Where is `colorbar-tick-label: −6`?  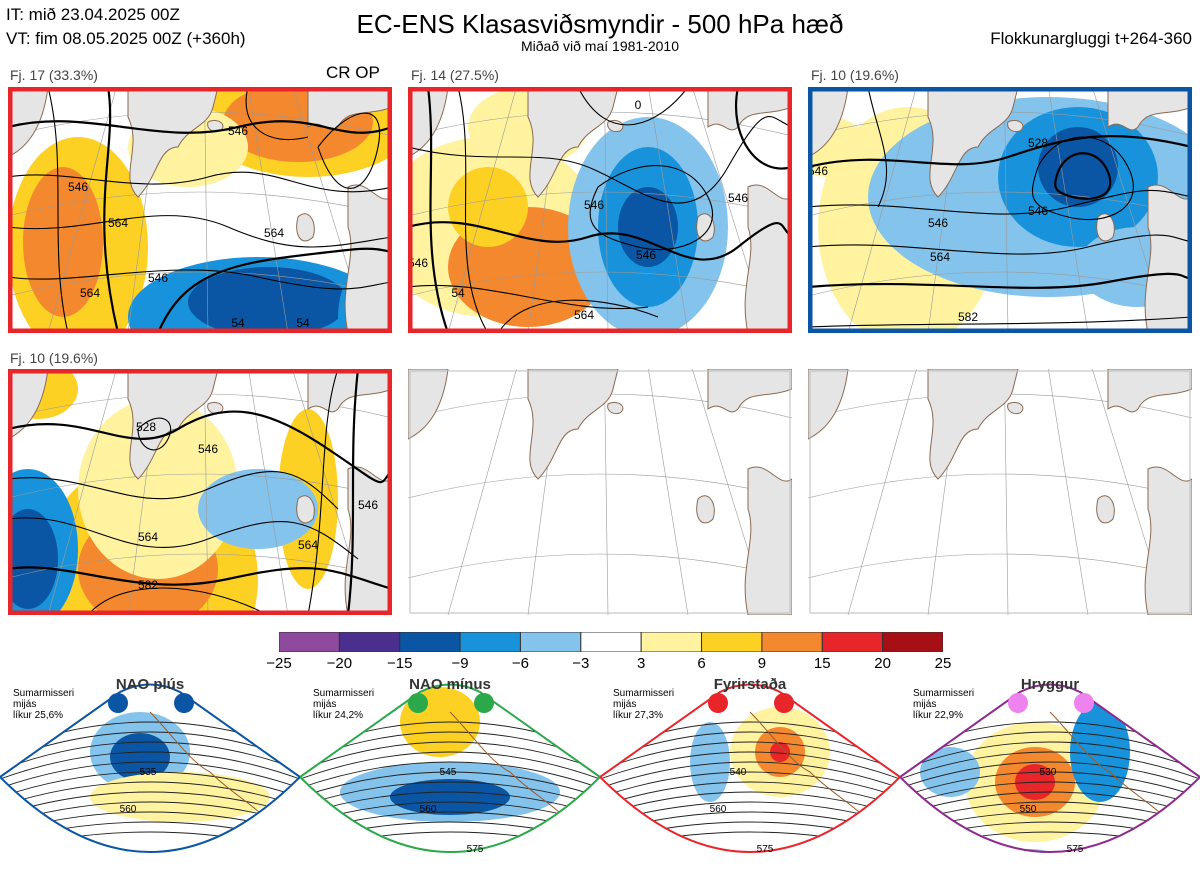
colorbar-tick-label: −6 is located at coordinates (520, 663).